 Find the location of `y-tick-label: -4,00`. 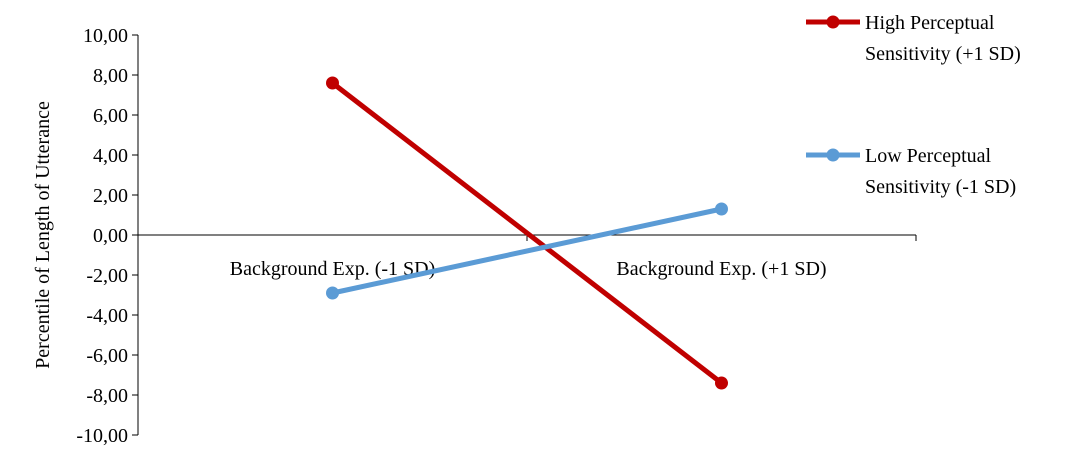

y-tick-label: -4,00 is located at coordinates (107, 316).